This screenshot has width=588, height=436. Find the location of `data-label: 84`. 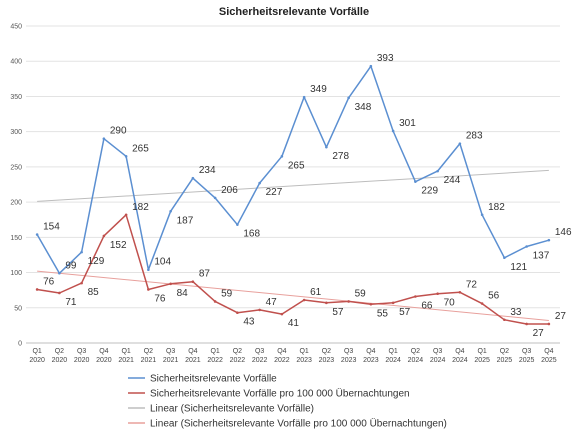

data-label: 84 is located at coordinates (183, 293).